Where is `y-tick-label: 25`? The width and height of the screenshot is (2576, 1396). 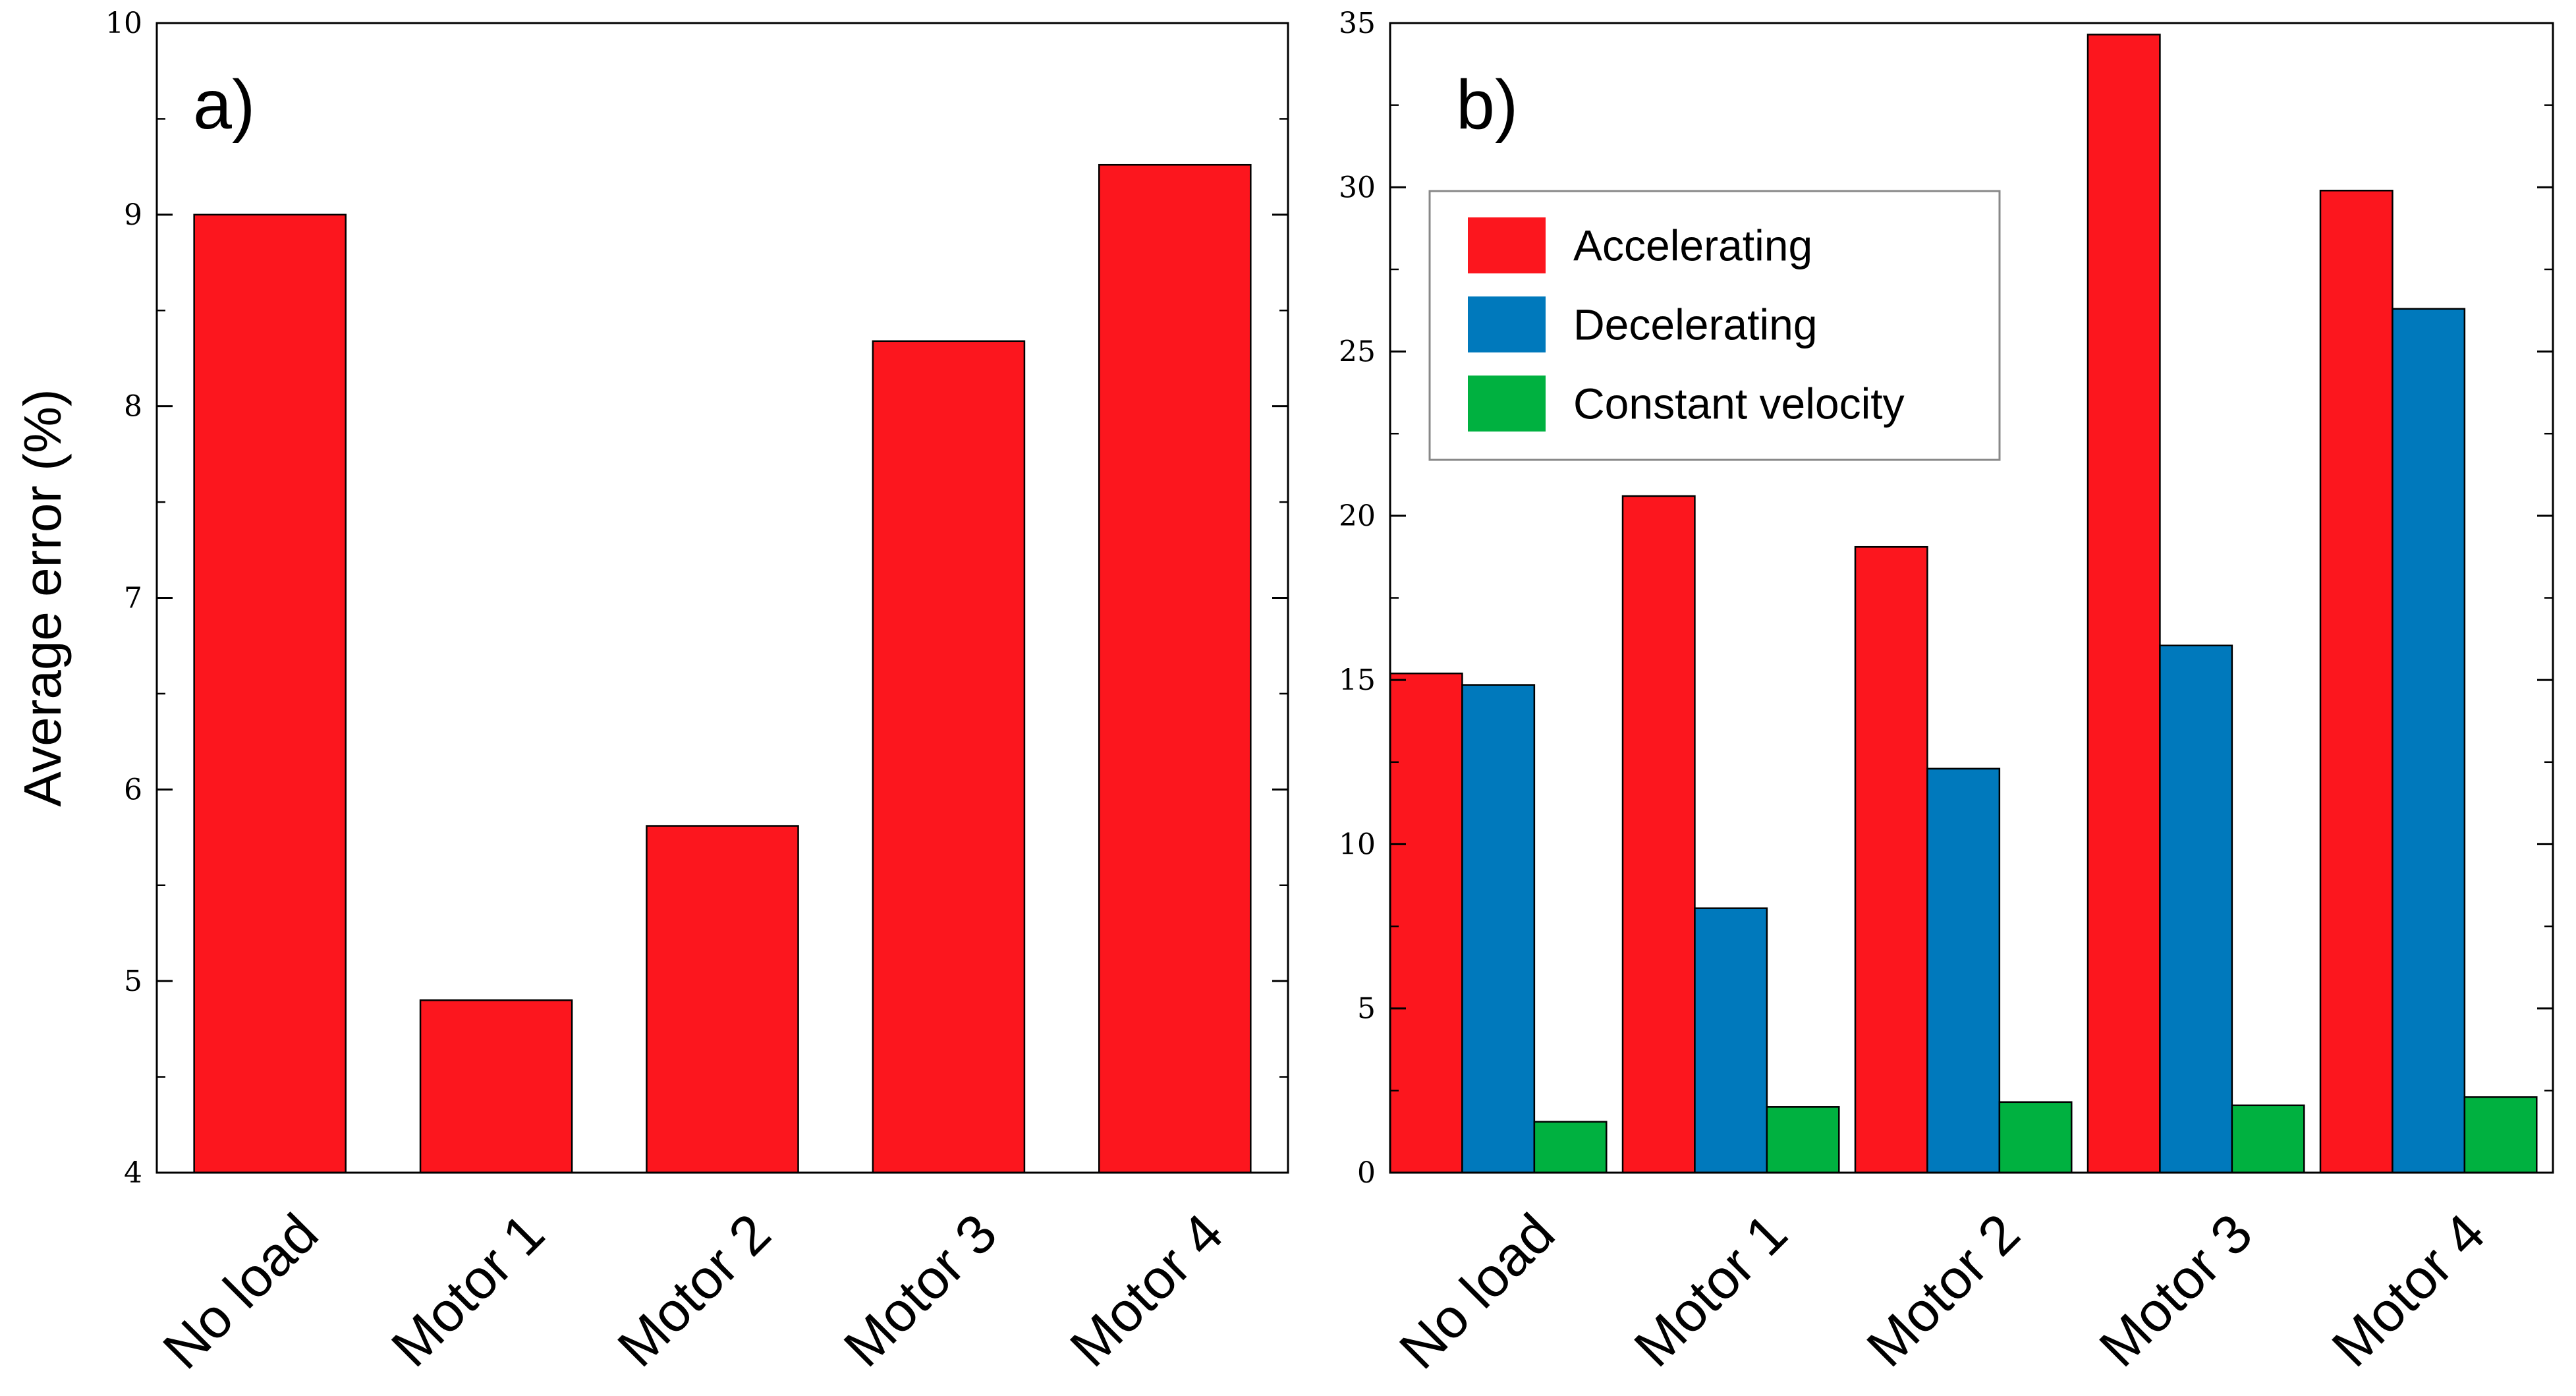 y-tick-label: 25 is located at coordinates (1357, 352).